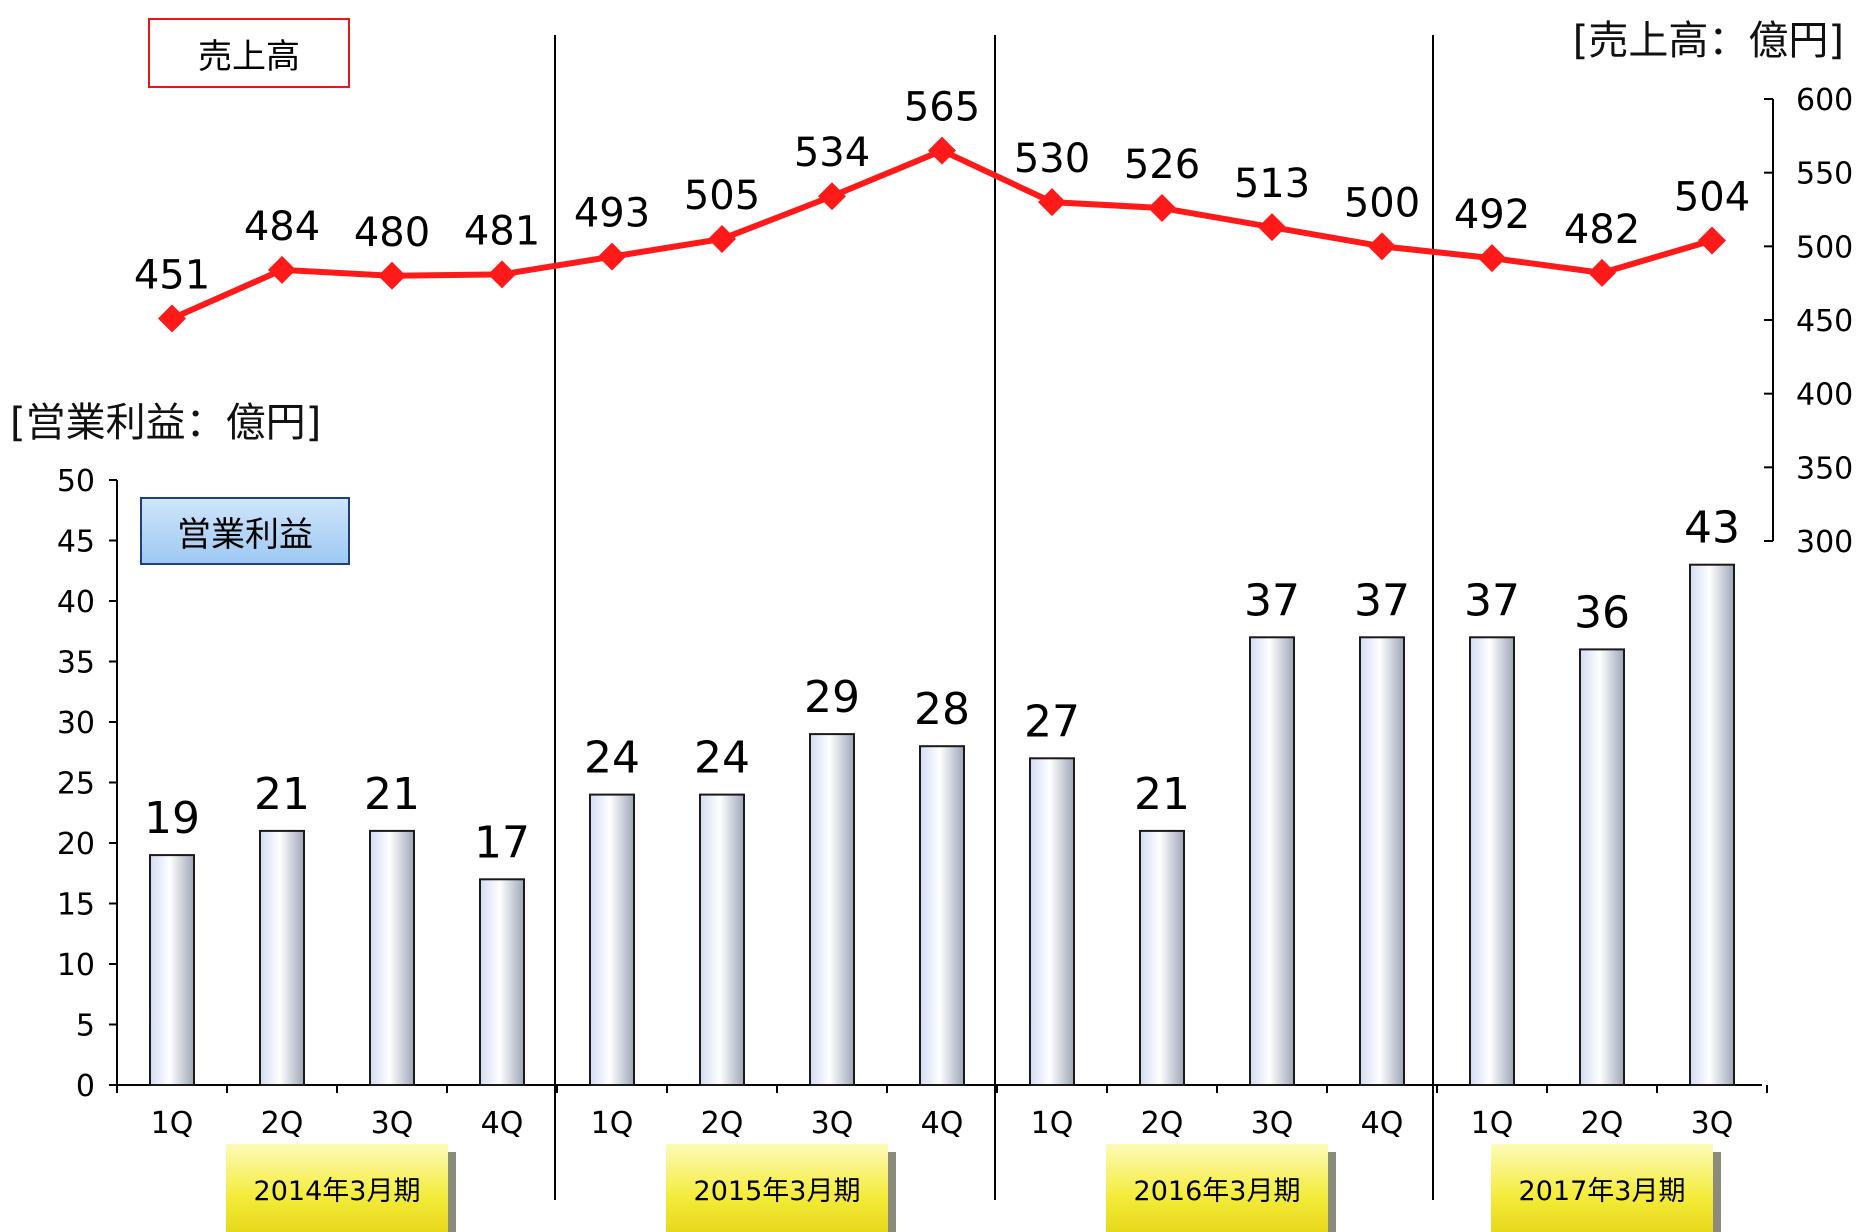  What do you see at coordinates (942, 234) in the screenshot?
I see `sales-line-series` at bounding box center [942, 234].